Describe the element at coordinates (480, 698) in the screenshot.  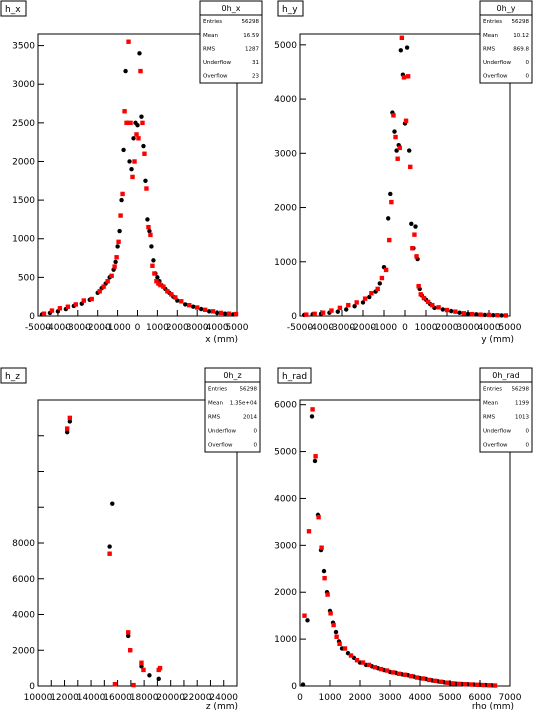
I see `x-tick-label: 6000` at that location.